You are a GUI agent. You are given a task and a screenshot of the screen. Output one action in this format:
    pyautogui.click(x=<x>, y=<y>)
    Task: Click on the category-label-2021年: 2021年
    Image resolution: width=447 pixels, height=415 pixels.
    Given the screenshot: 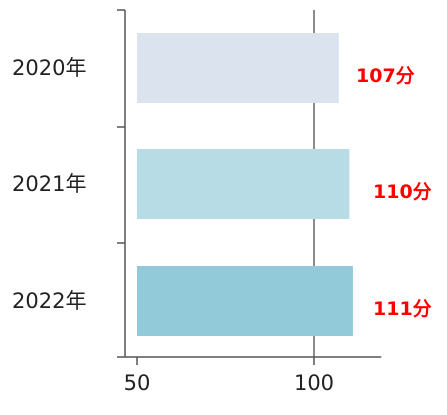 What is the action you would take?
    pyautogui.click(x=49, y=184)
    